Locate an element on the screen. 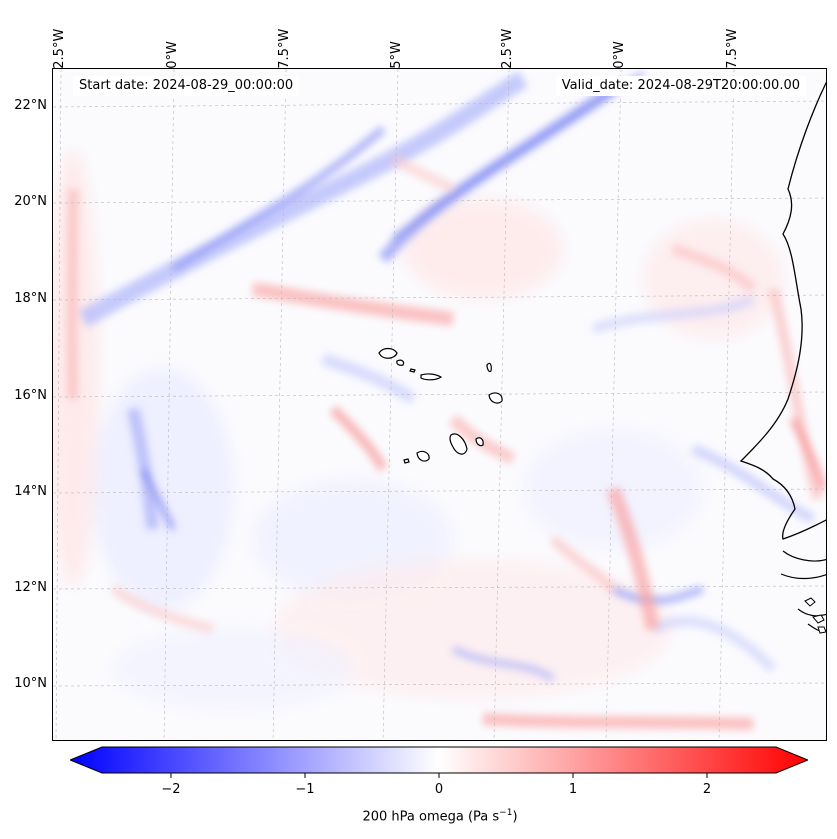  bijagos-islands is located at coordinates (815, 615).